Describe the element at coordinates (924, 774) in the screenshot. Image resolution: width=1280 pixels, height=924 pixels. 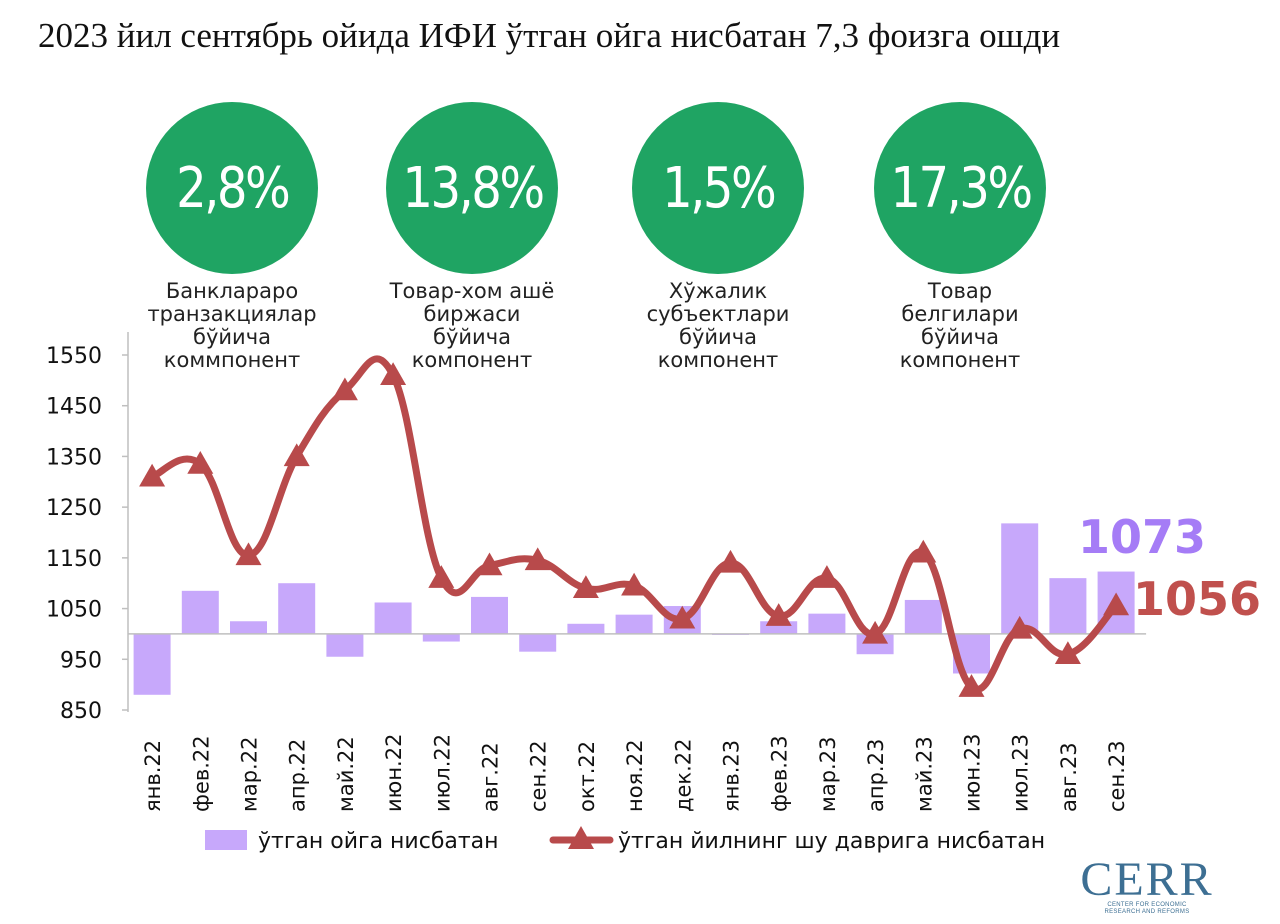
I see `x-tick-label: май.23` at that location.